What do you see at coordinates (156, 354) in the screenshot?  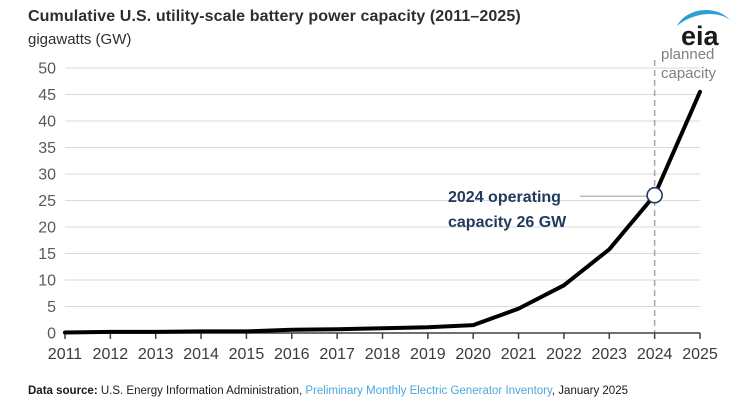 I see `x-axis-tick-label-2013: 2013` at bounding box center [156, 354].